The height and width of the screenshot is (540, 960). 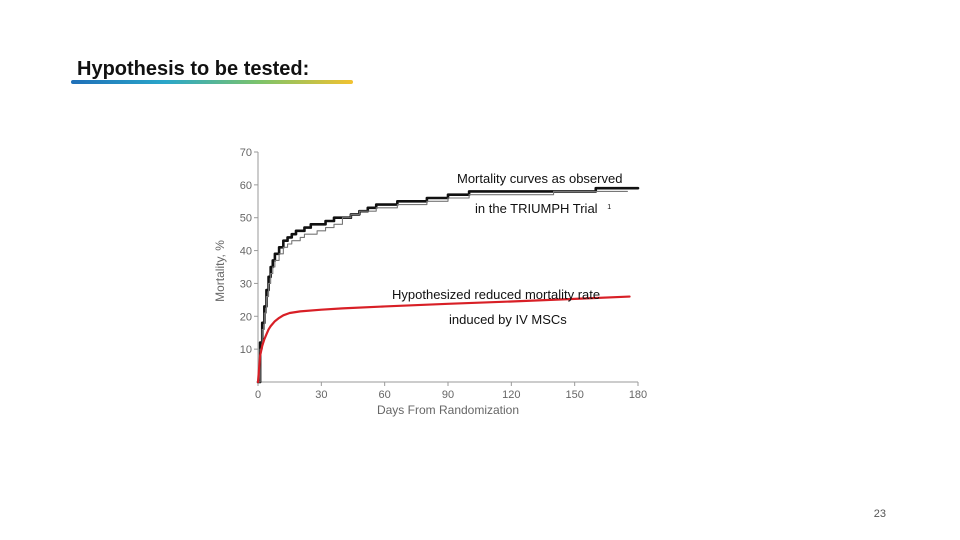 What do you see at coordinates (246, 219) in the screenshot?
I see `y-tick-label: 50` at bounding box center [246, 219].